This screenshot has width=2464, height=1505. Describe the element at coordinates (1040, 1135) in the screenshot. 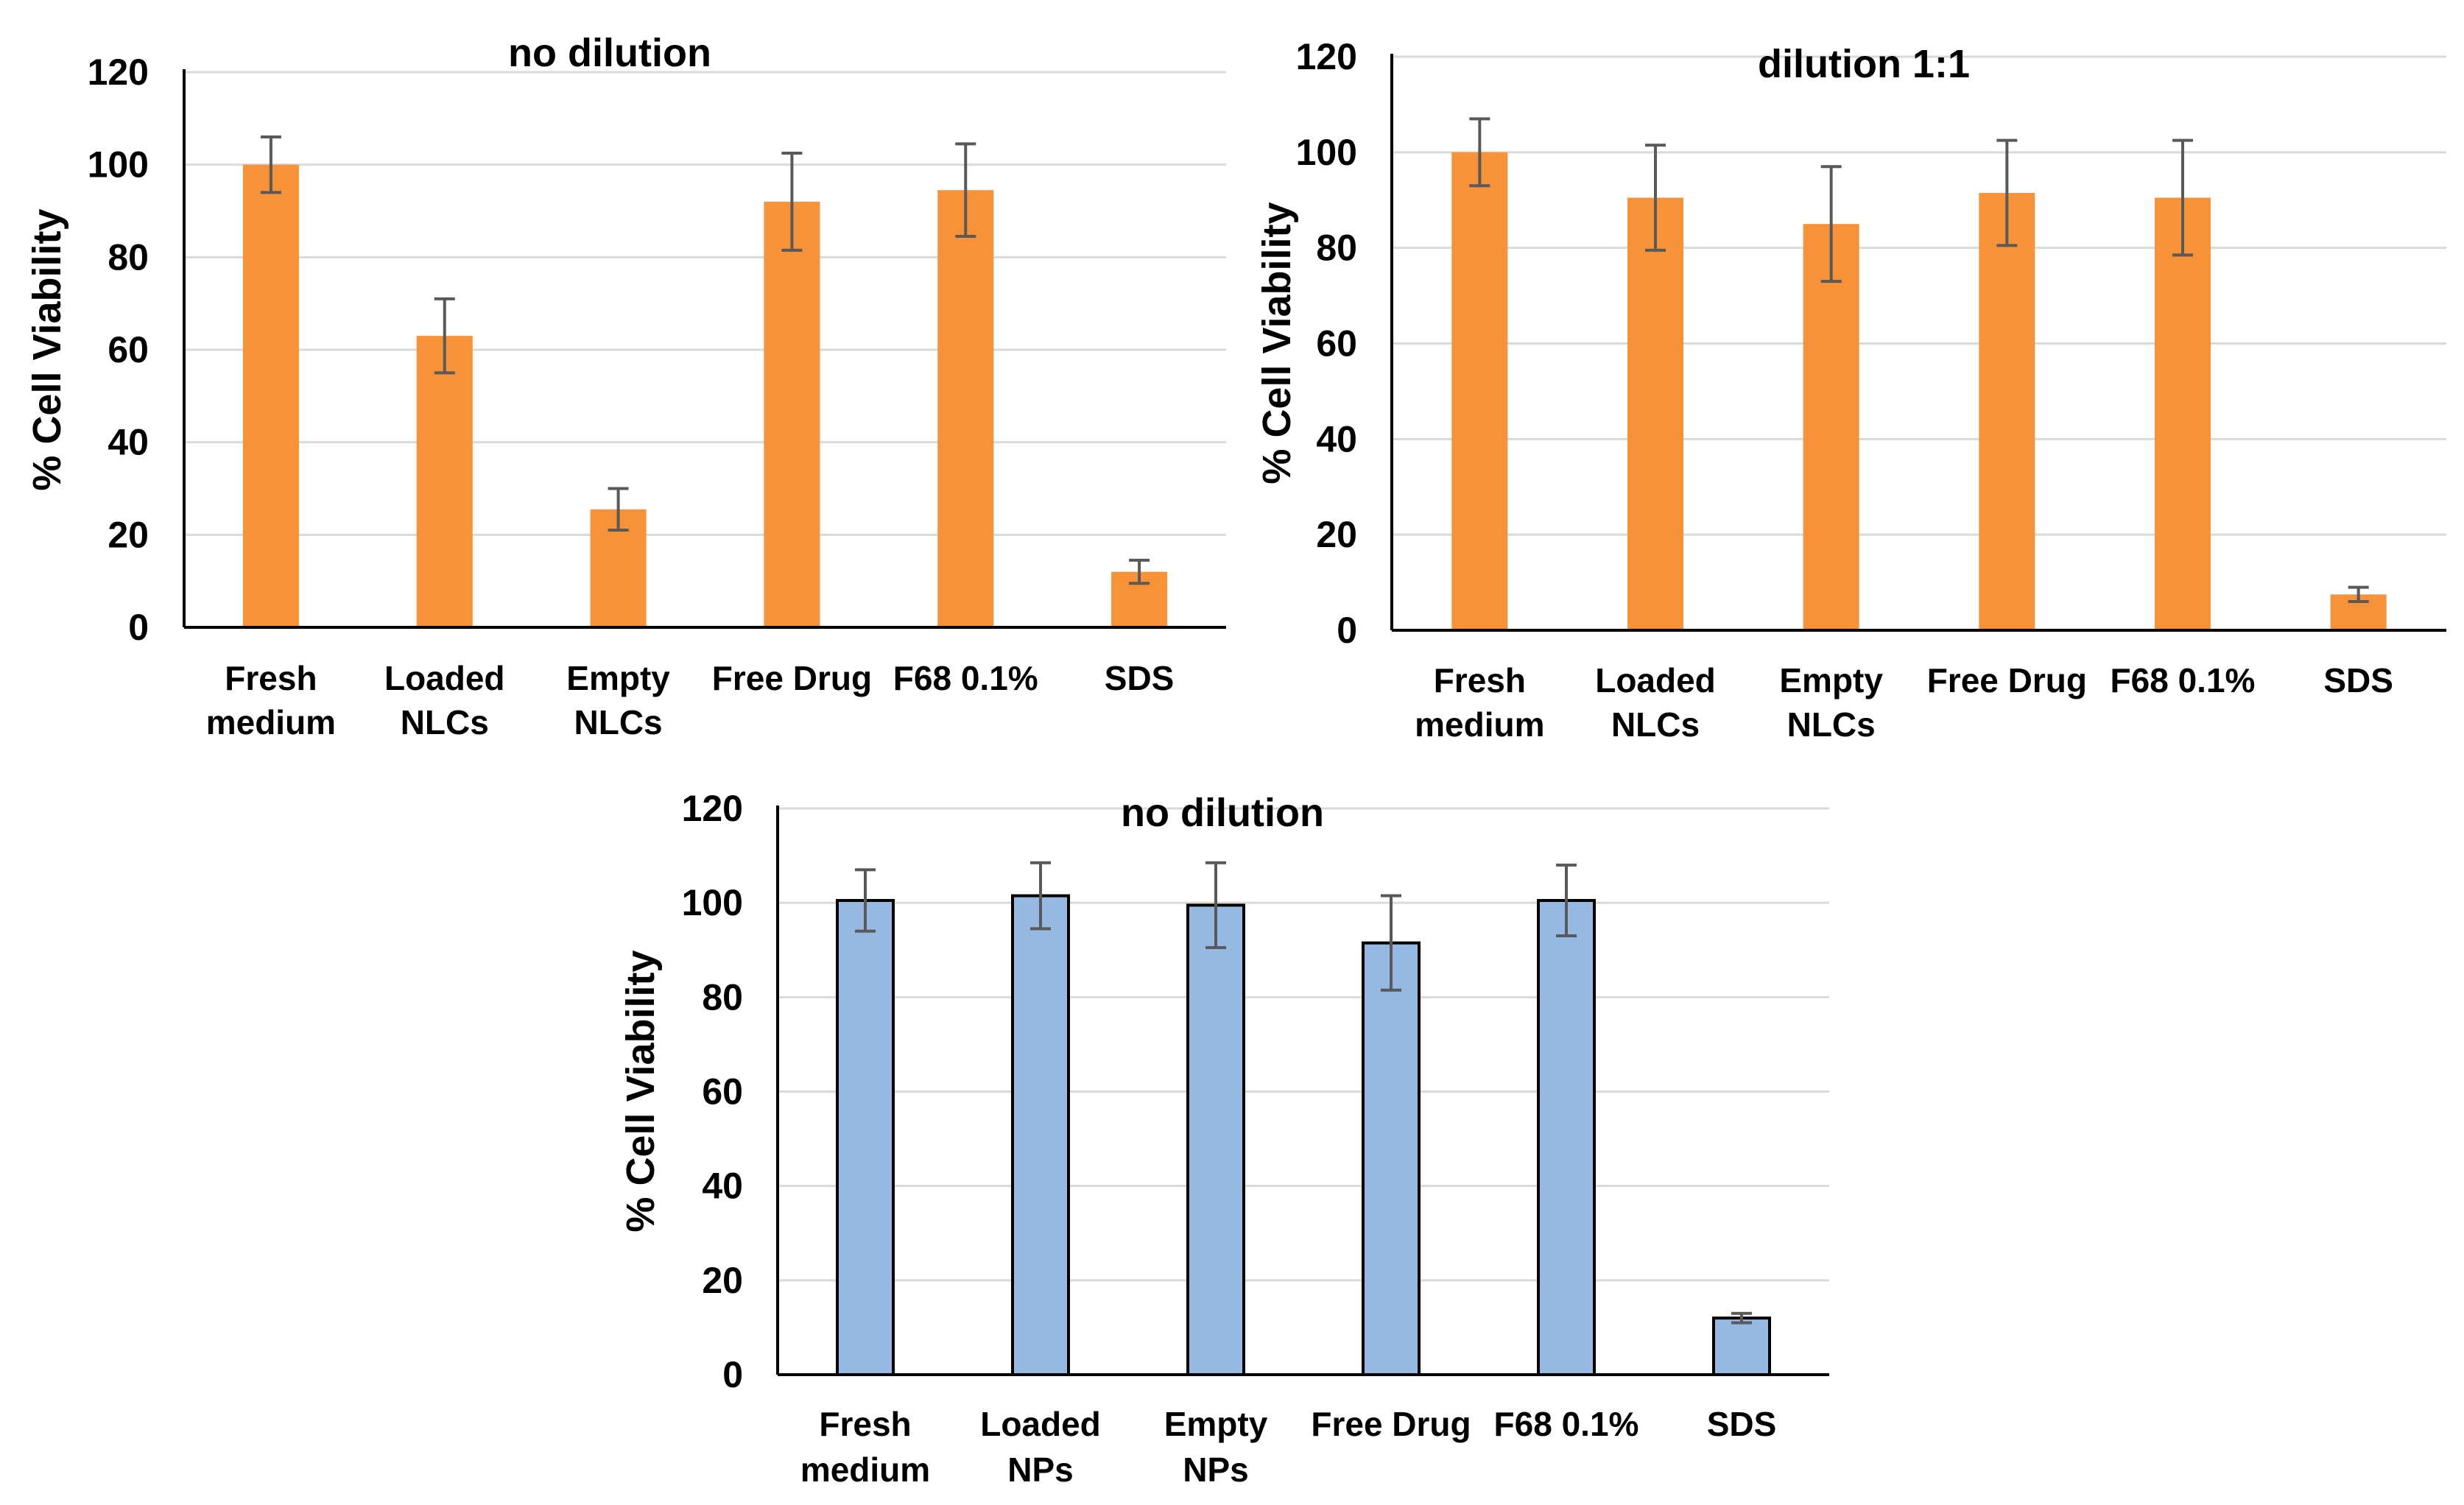

I see `bar-loaded-nps` at that location.